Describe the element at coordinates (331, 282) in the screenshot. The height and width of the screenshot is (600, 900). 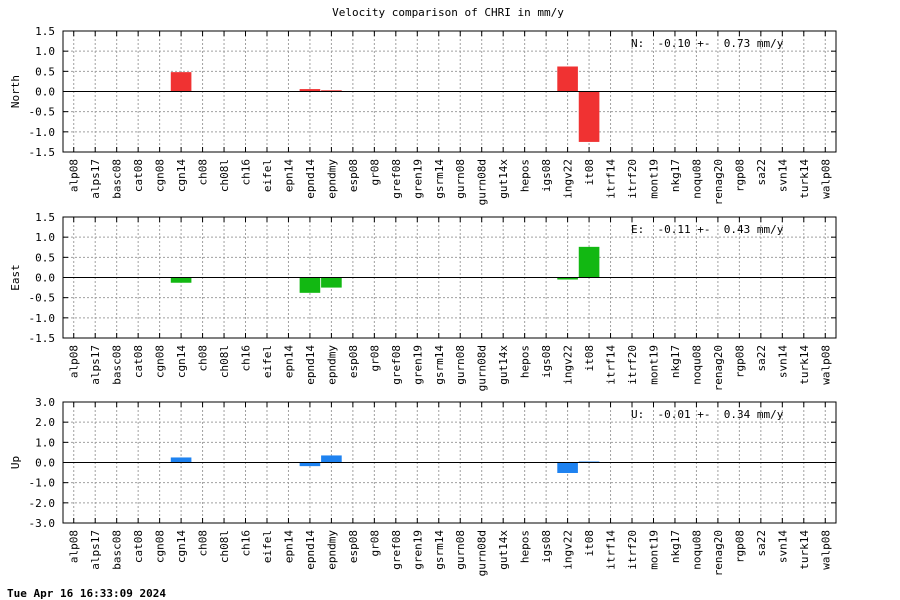
I see `east-bar-epndmy` at that location.